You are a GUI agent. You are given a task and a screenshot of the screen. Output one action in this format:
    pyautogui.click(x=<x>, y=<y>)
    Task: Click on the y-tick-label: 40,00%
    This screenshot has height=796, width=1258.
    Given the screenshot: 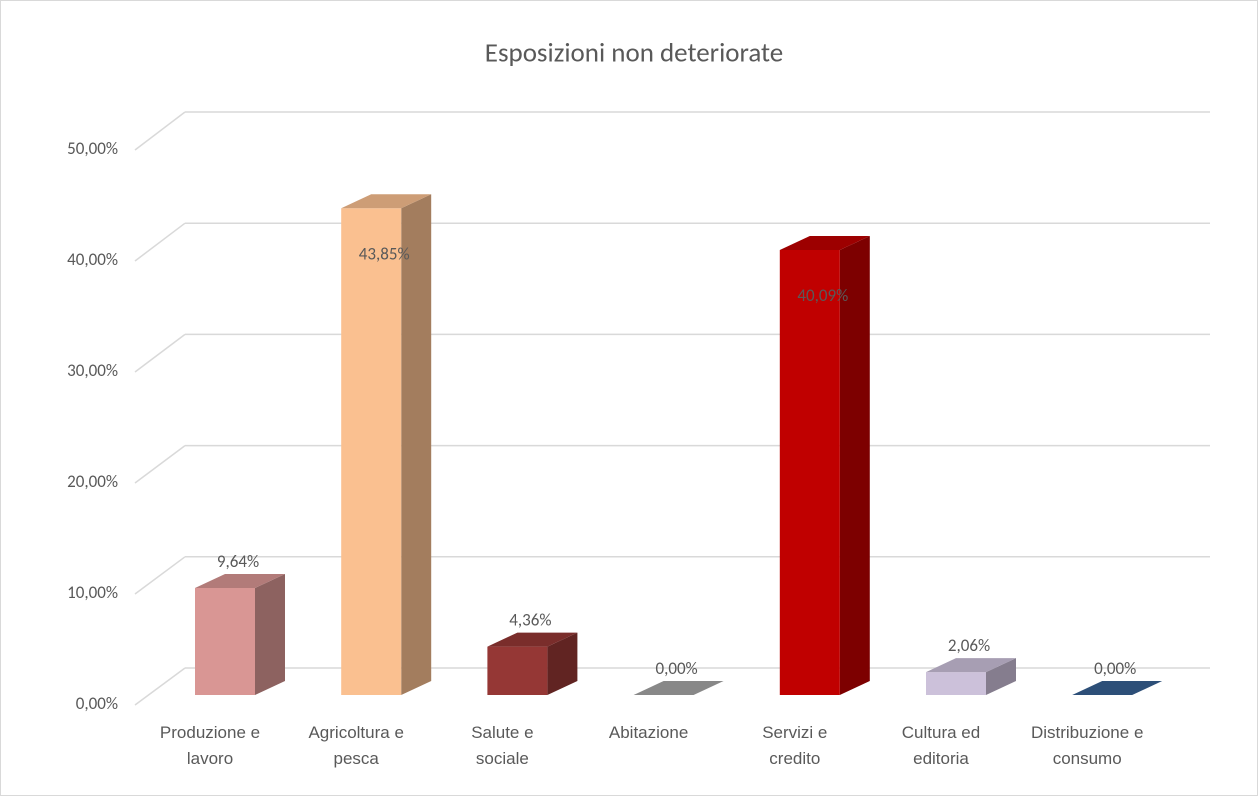 What is the action you would take?
    pyautogui.click(x=92, y=259)
    